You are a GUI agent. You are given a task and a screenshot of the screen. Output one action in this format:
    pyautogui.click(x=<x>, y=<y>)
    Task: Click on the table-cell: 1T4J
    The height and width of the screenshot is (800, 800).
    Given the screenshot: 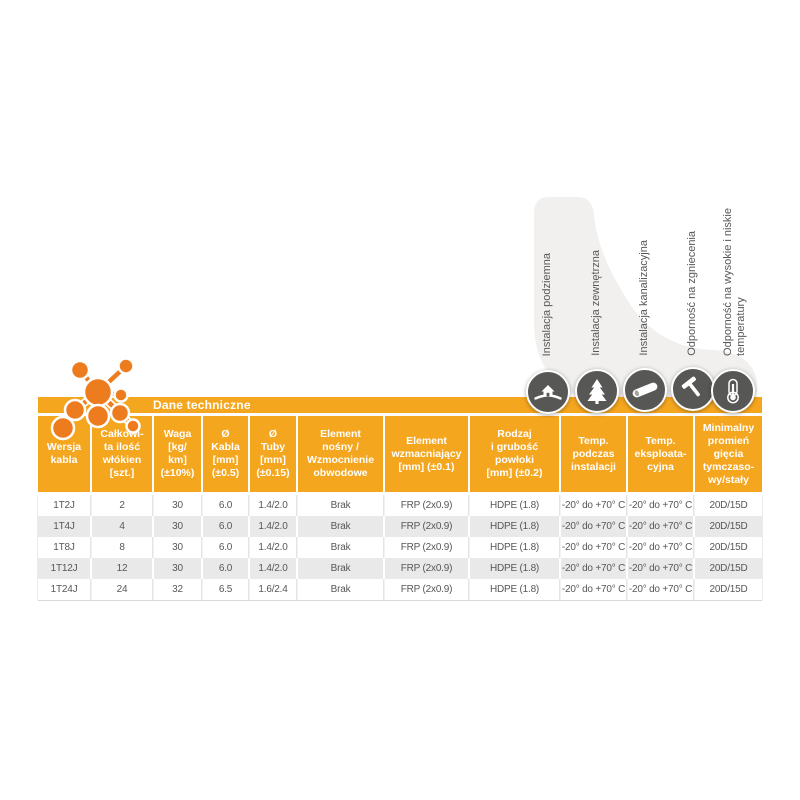 What is the action you would take?
    pyautogui.click(x=64, y=526)
    